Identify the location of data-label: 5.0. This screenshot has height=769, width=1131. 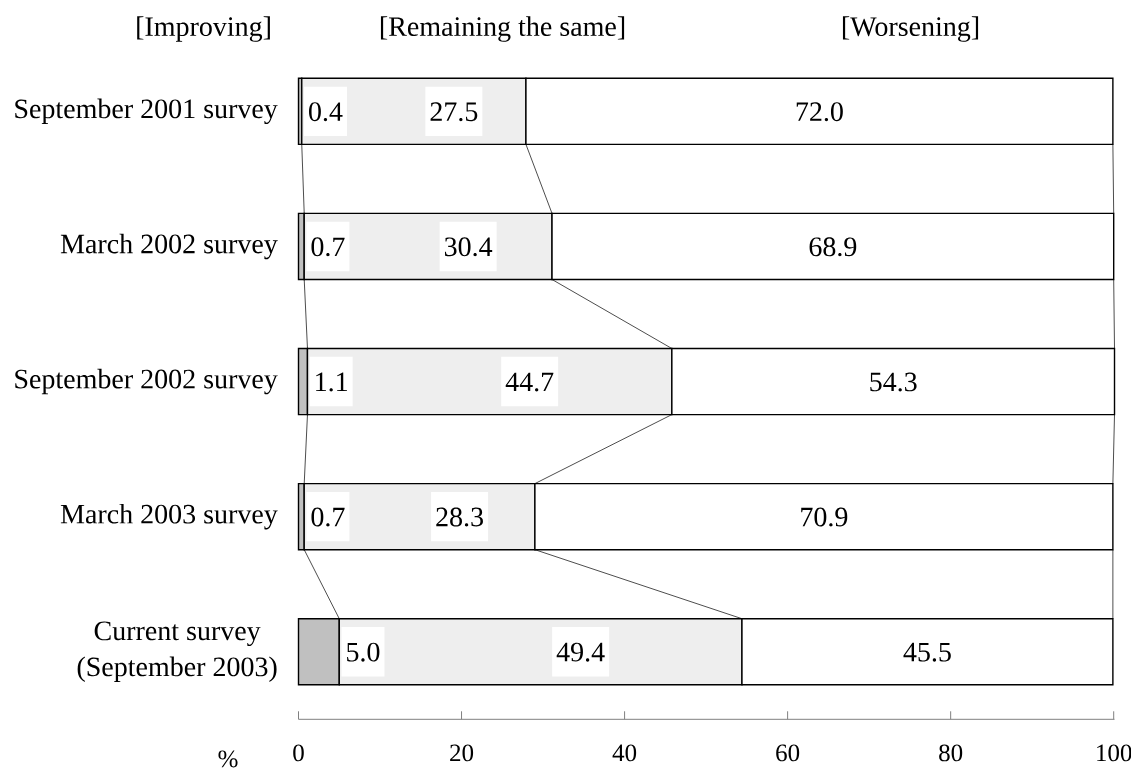
(363, 652).